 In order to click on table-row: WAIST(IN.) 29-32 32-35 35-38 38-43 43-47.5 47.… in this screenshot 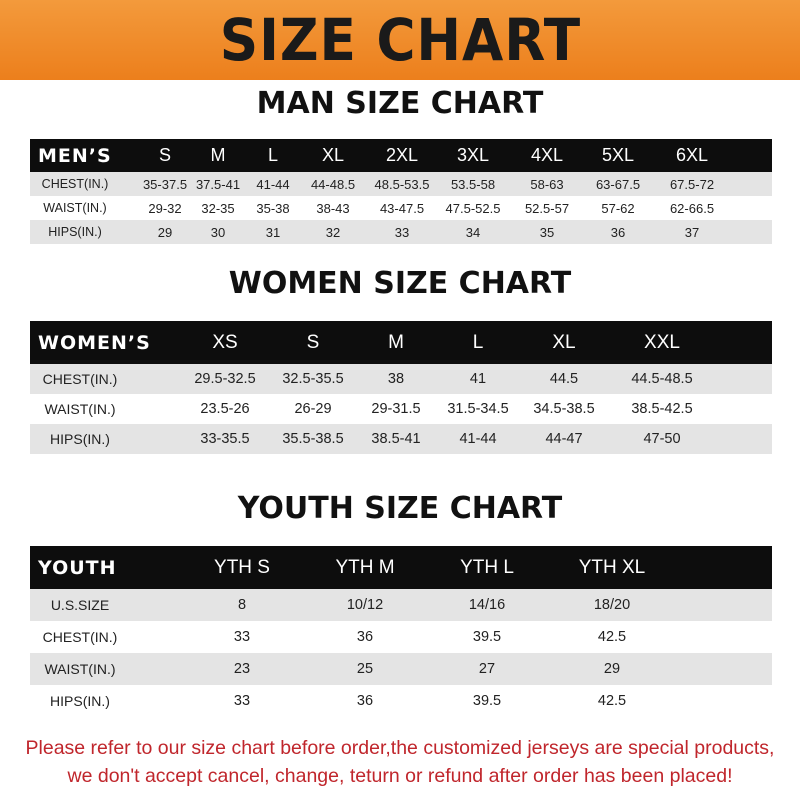, I will do `click(401, 208)`.